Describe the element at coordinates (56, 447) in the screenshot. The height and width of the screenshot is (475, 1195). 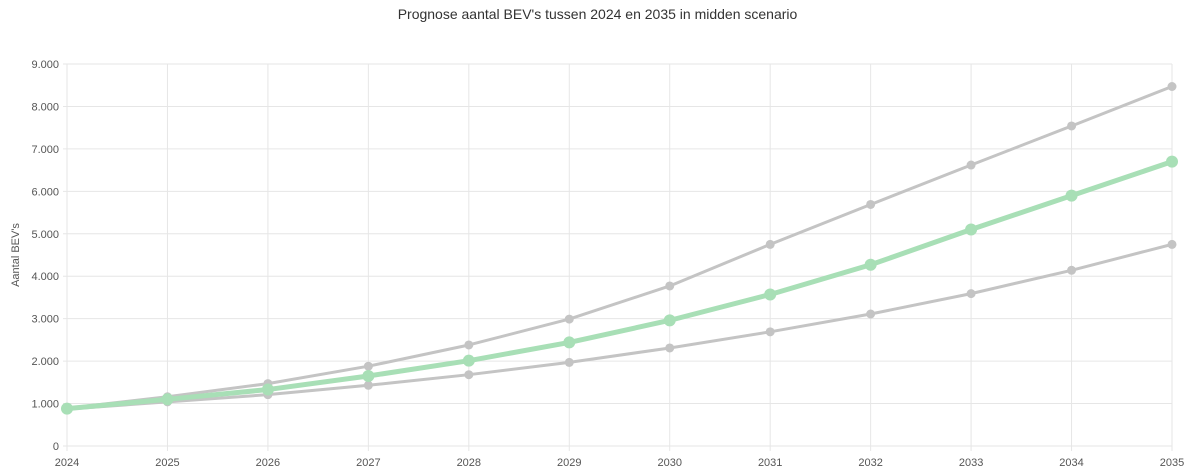
I see `y-tick-label: 0` at that location.